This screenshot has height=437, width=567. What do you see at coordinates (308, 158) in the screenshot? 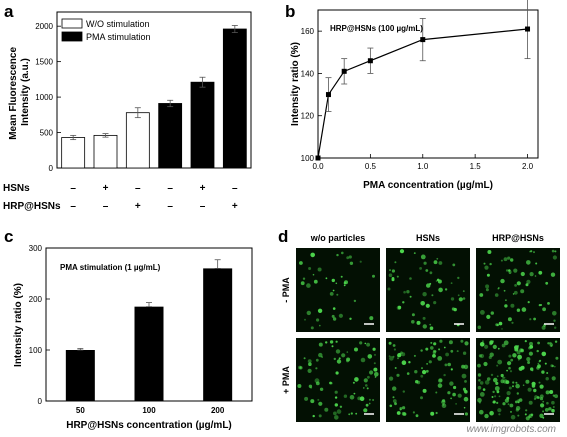
I see `chart-b-ytick-label-0: 100` at bounding box center [308, 158].